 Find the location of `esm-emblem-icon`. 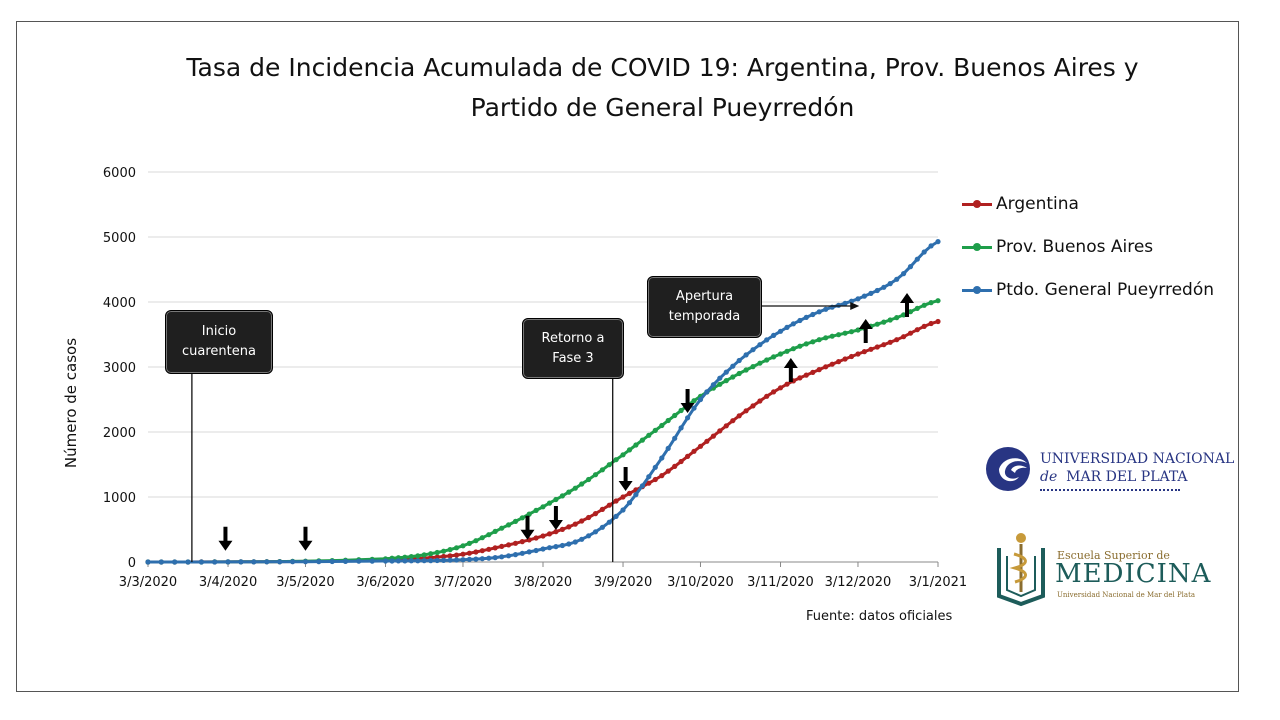

esm-emblem-icon is located at coordinates (1021, 570).